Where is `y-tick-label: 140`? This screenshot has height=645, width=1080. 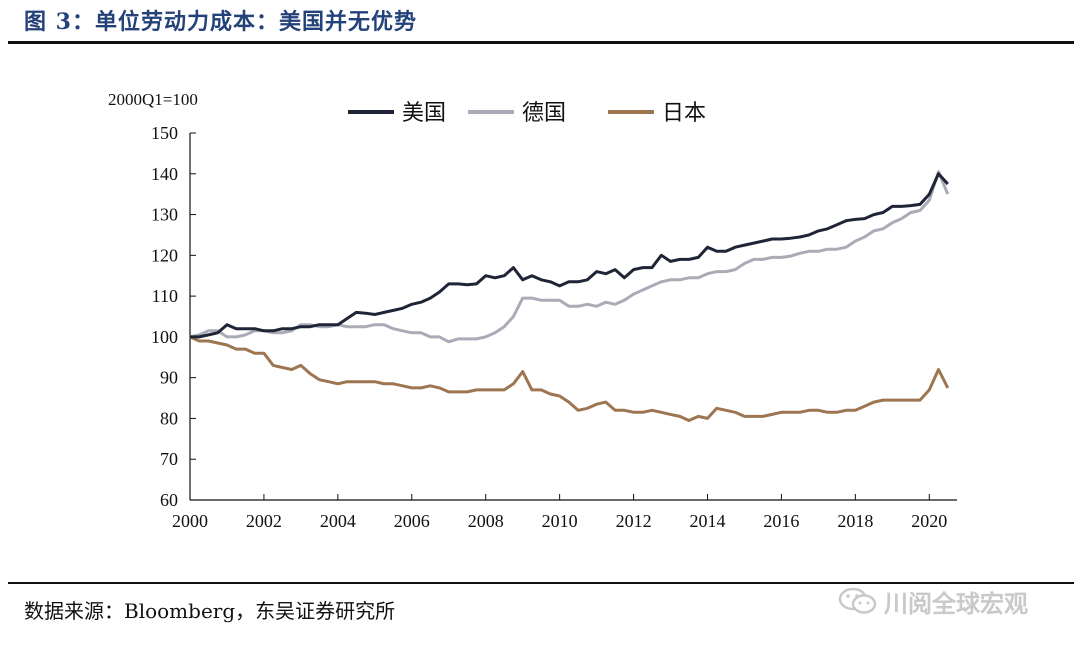
y-tick-label: 140 is located at coordinates (164, 174).